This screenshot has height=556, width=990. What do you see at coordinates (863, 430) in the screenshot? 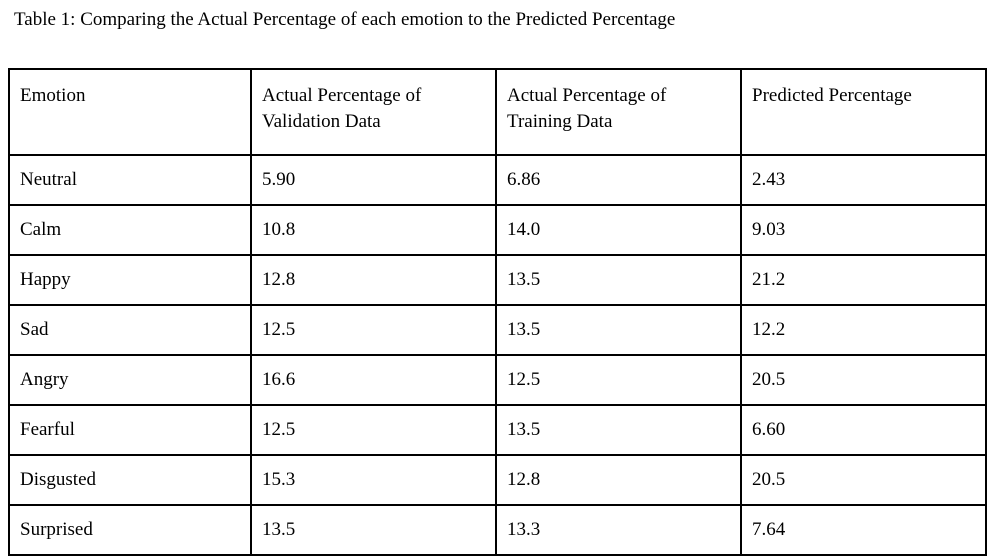
I see `cell-predicted: 6.60` at bounding box center [863, 430].